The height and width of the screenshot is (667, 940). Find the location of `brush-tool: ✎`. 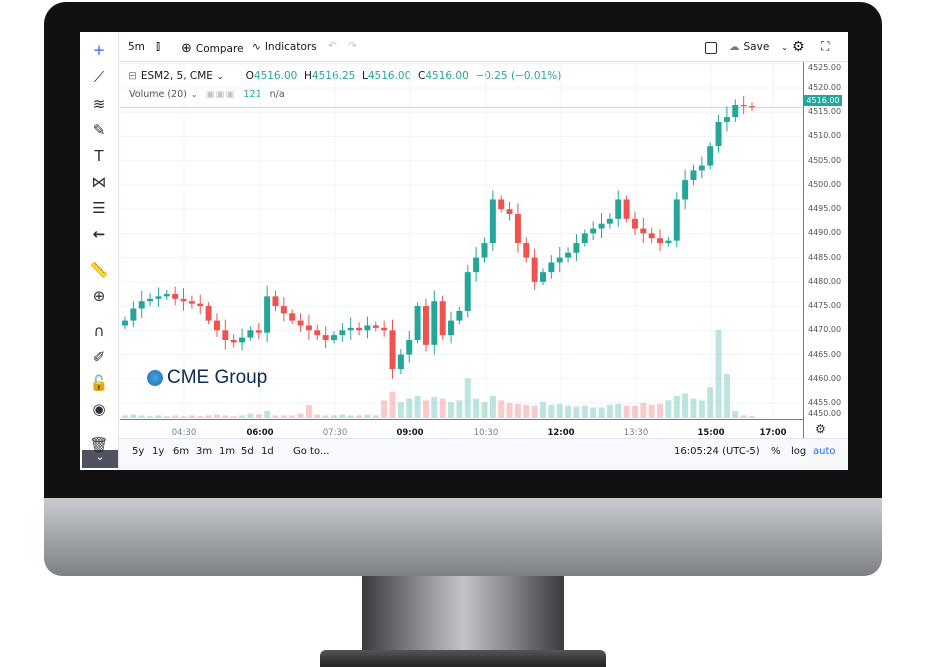

brush-tool: ✎ is located at coordinates (99, 130).